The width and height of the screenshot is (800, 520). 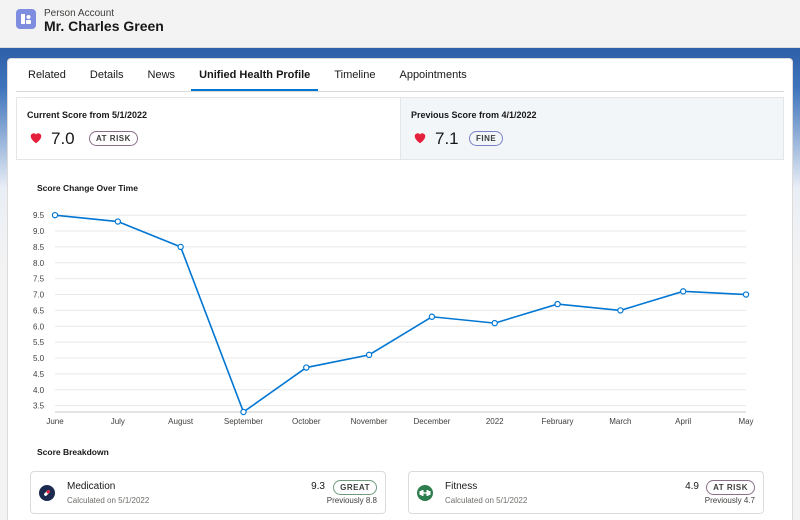 I want to click on dumbbell-icon, so click(x=425, y=493).